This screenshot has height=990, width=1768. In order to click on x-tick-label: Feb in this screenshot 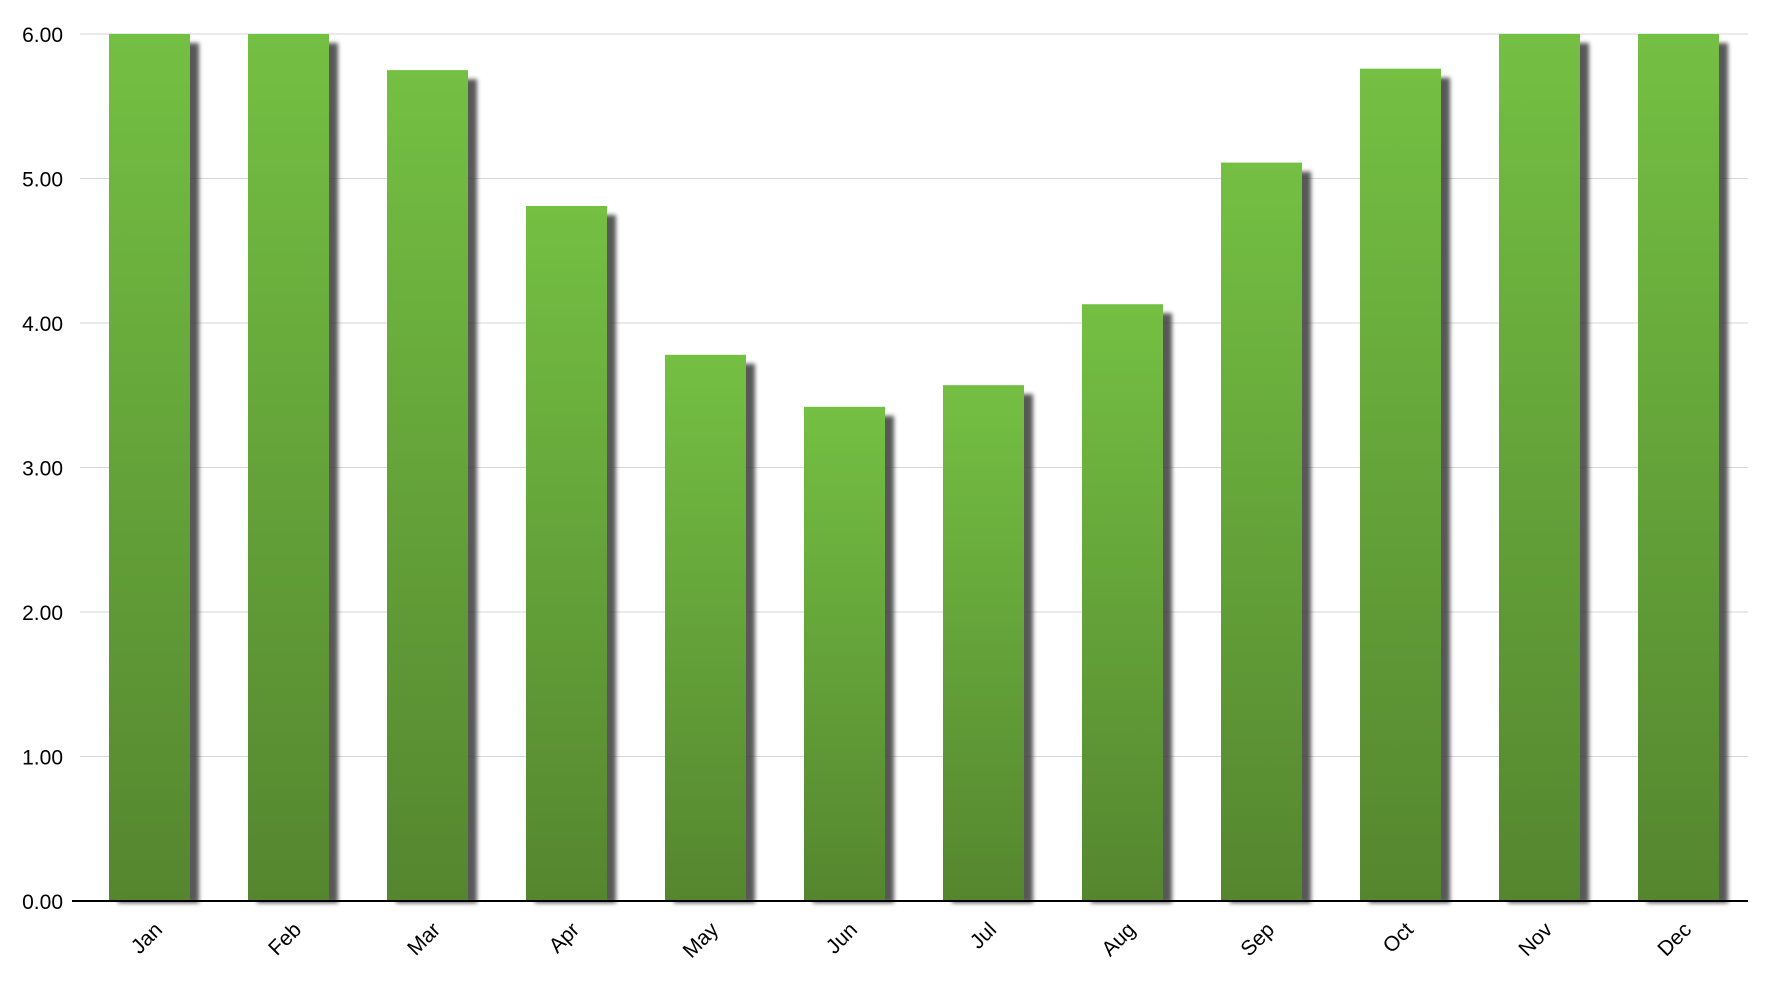, I will do `click(285, 939)`.